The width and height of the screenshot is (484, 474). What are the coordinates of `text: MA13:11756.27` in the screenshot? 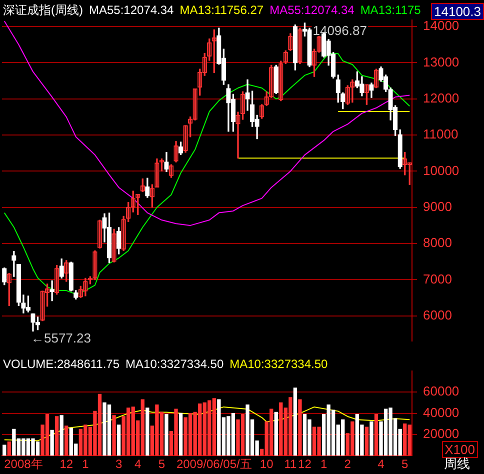 It's located at (222, 10).